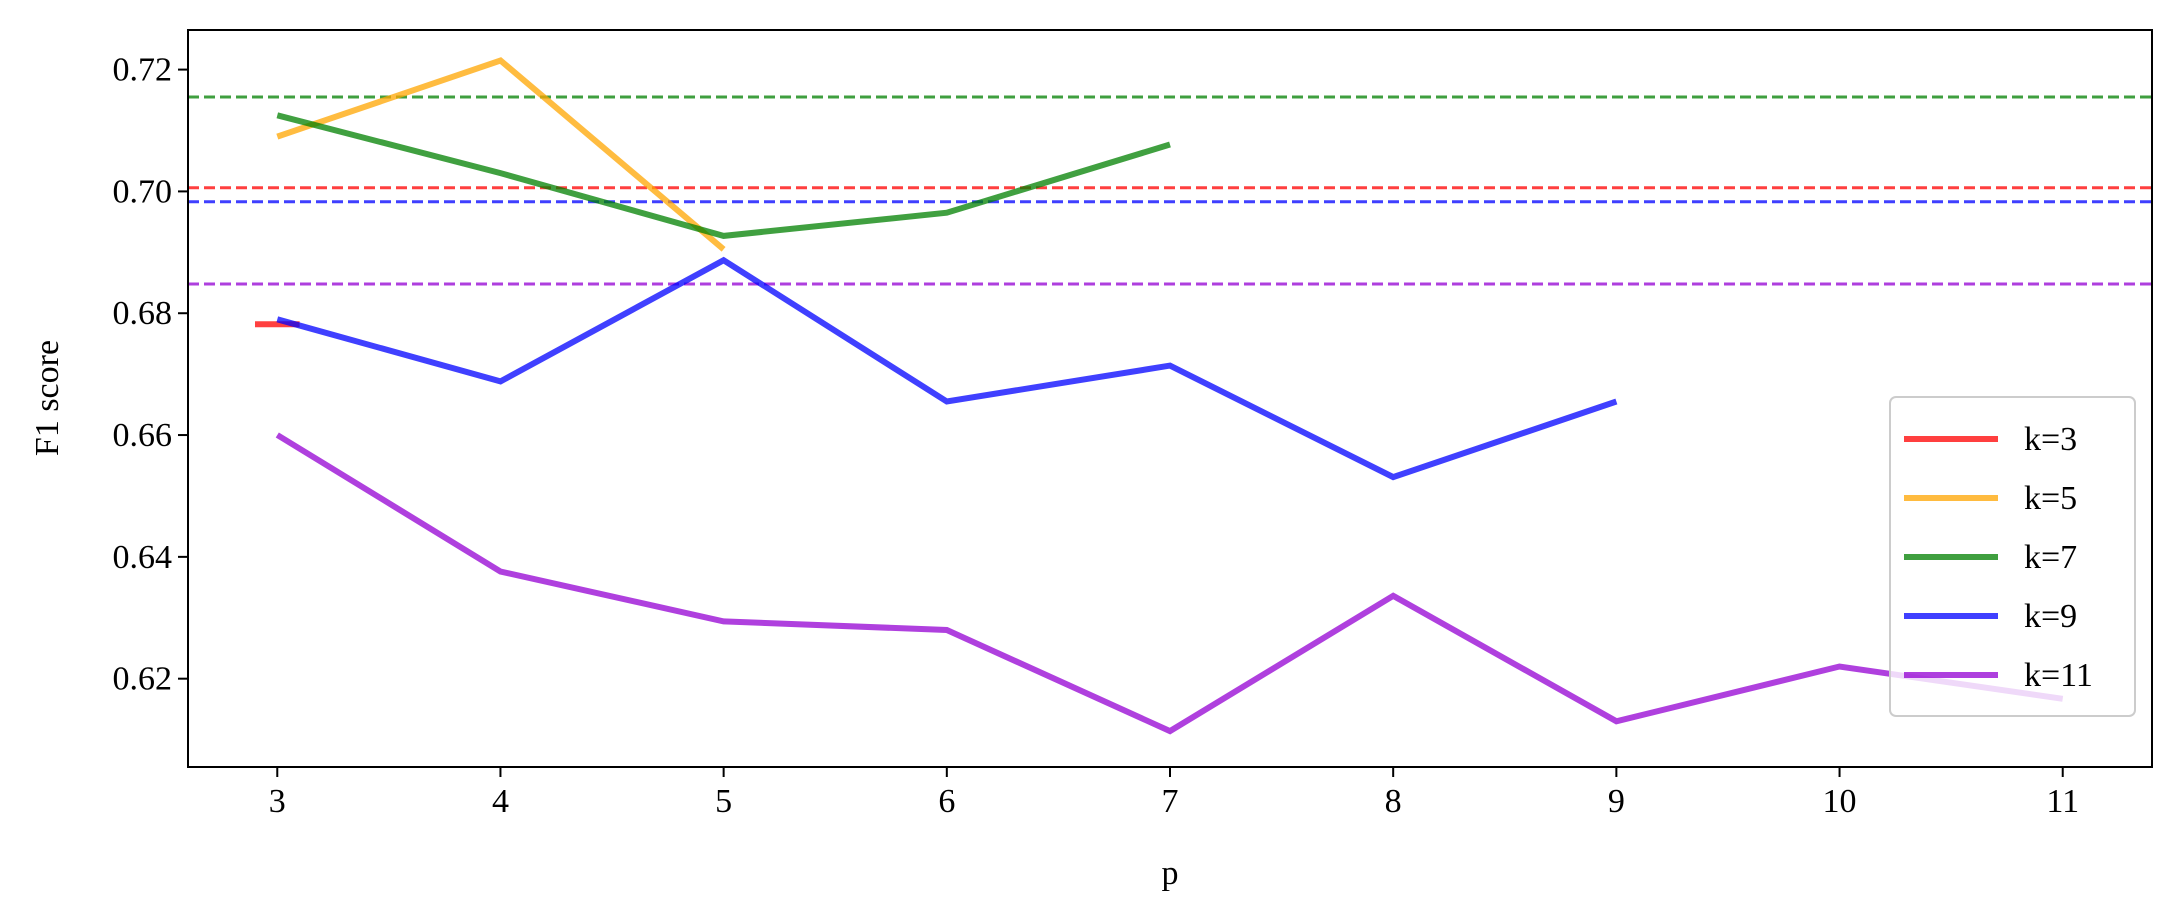  Describe the element at coordinates (946, 801) in the screenshot. I see `x-tick-label: 6` at that location.